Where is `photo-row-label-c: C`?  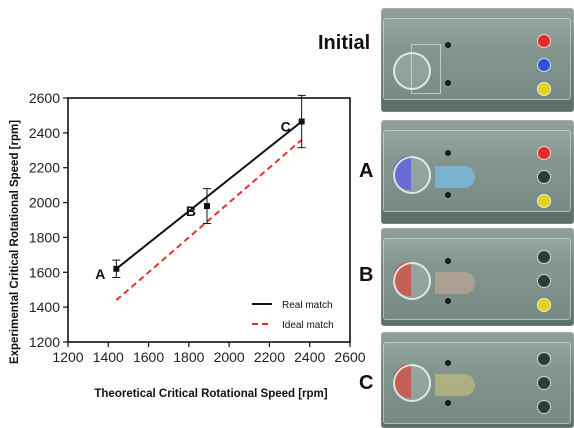 photo-row-label-c: C is located at coordinates (366, 383).